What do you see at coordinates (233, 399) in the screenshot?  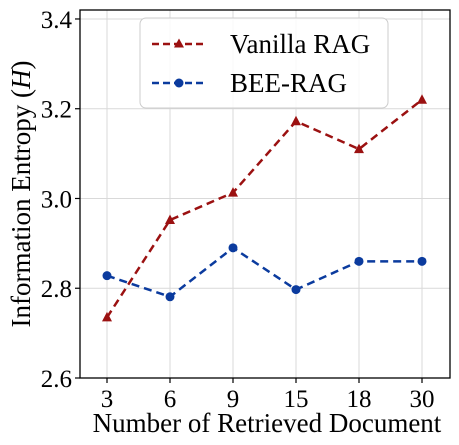 I see `x-tick-label: 9` at bounding box center [233, 399].